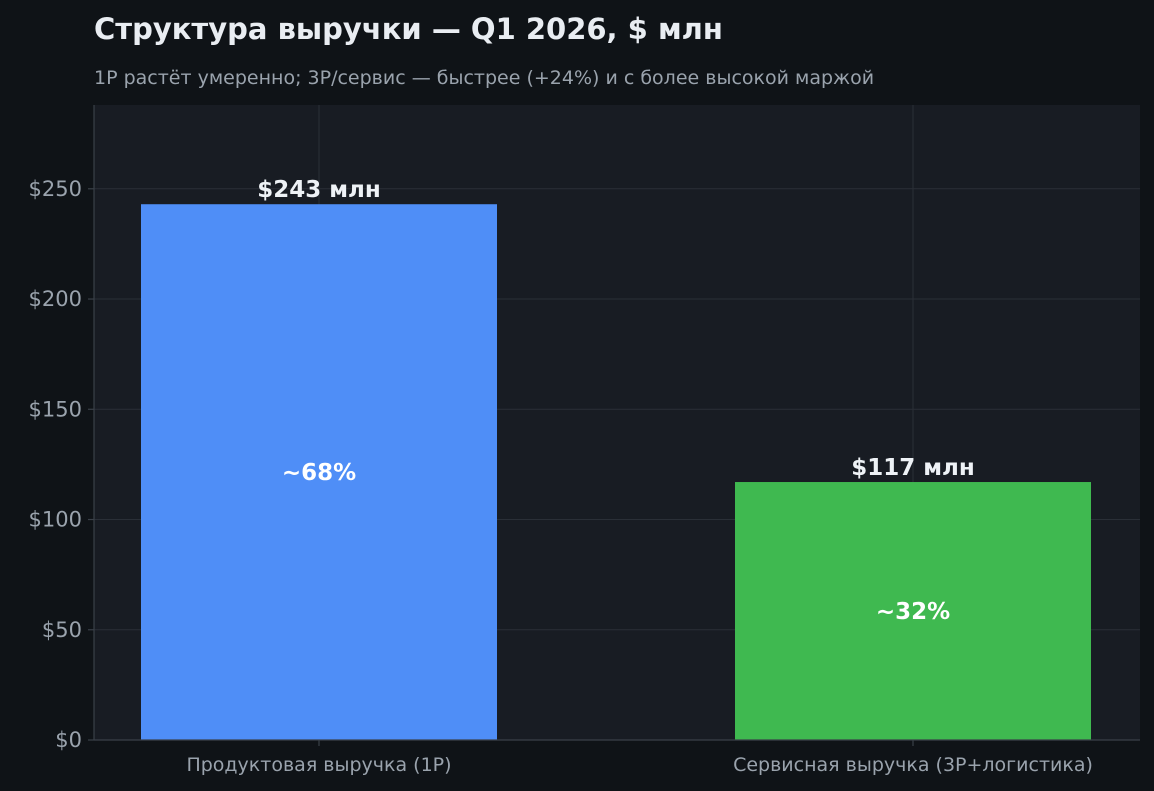 The height and width of the screenshot is (791, 1154). What do you see at coordinates (55, 409) in the screenshot?
I see `y-tick-label: $150` at bounding box center [55, 409].